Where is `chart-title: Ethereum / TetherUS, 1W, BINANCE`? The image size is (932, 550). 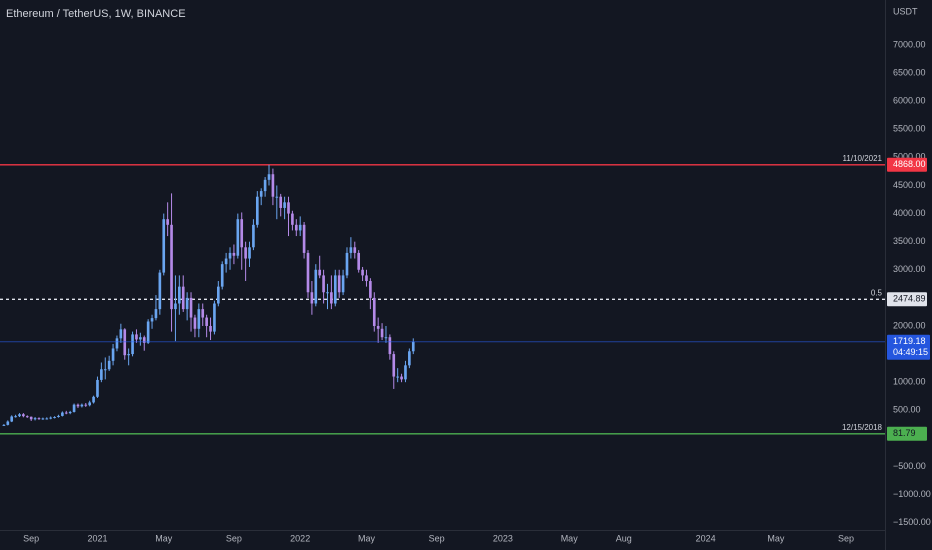
chart-title: Ethereum / TetherUS, 1W, BINANCE is located at coordinates (96, 14).